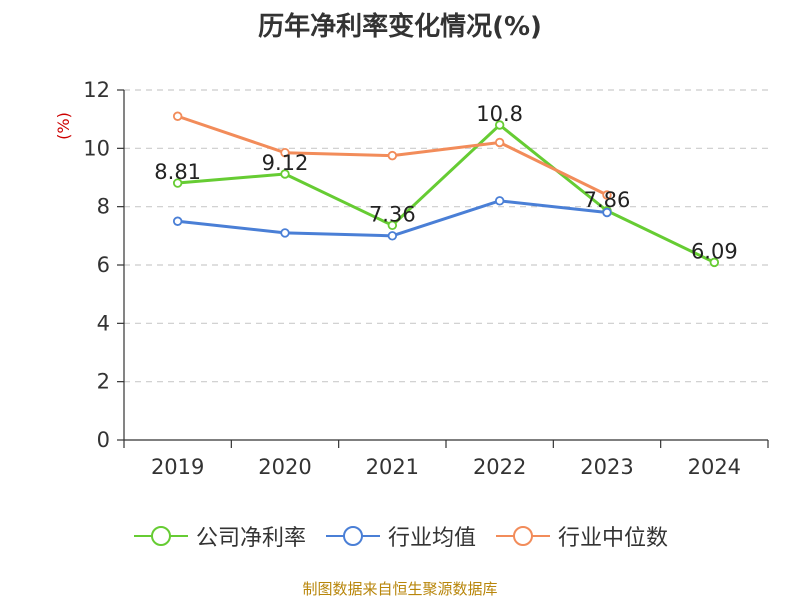 The width and height of the screenshot is (800, 600). I want to click on x-tick-label-2021: 2021, so click(392, 467).